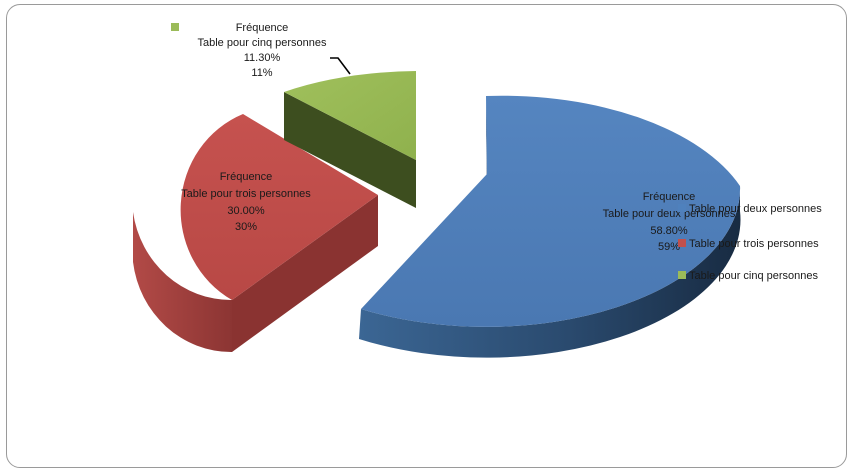  I want to click on legend-label-deux: Table pour deux personnes, so click(755, 209).